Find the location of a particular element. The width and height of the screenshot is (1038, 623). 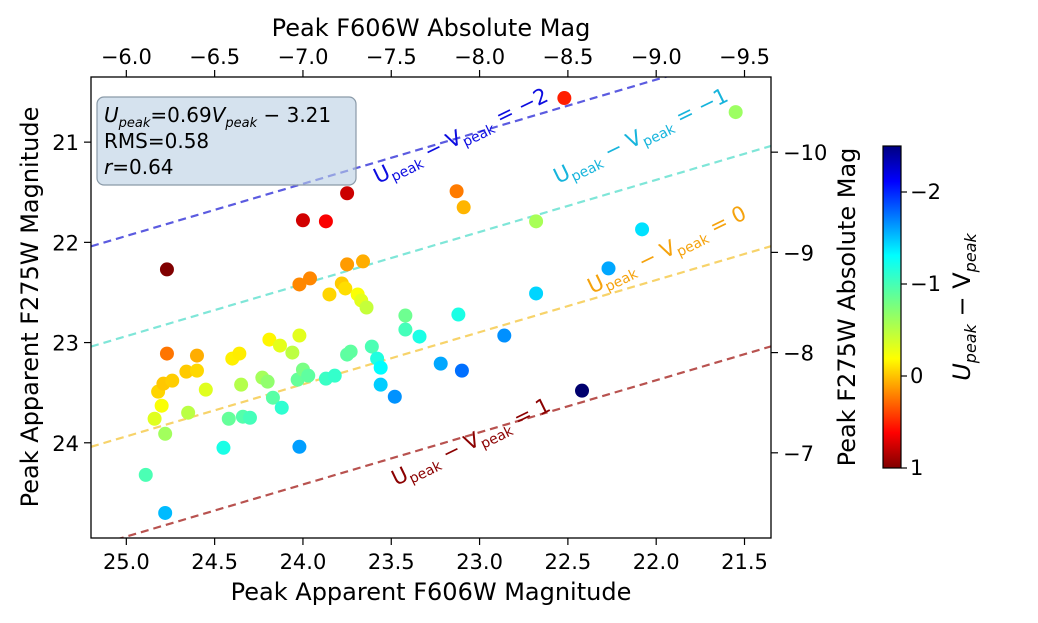

right-axis-label: Peak F275W Absolute Mag is located at coordinates (847, 307).